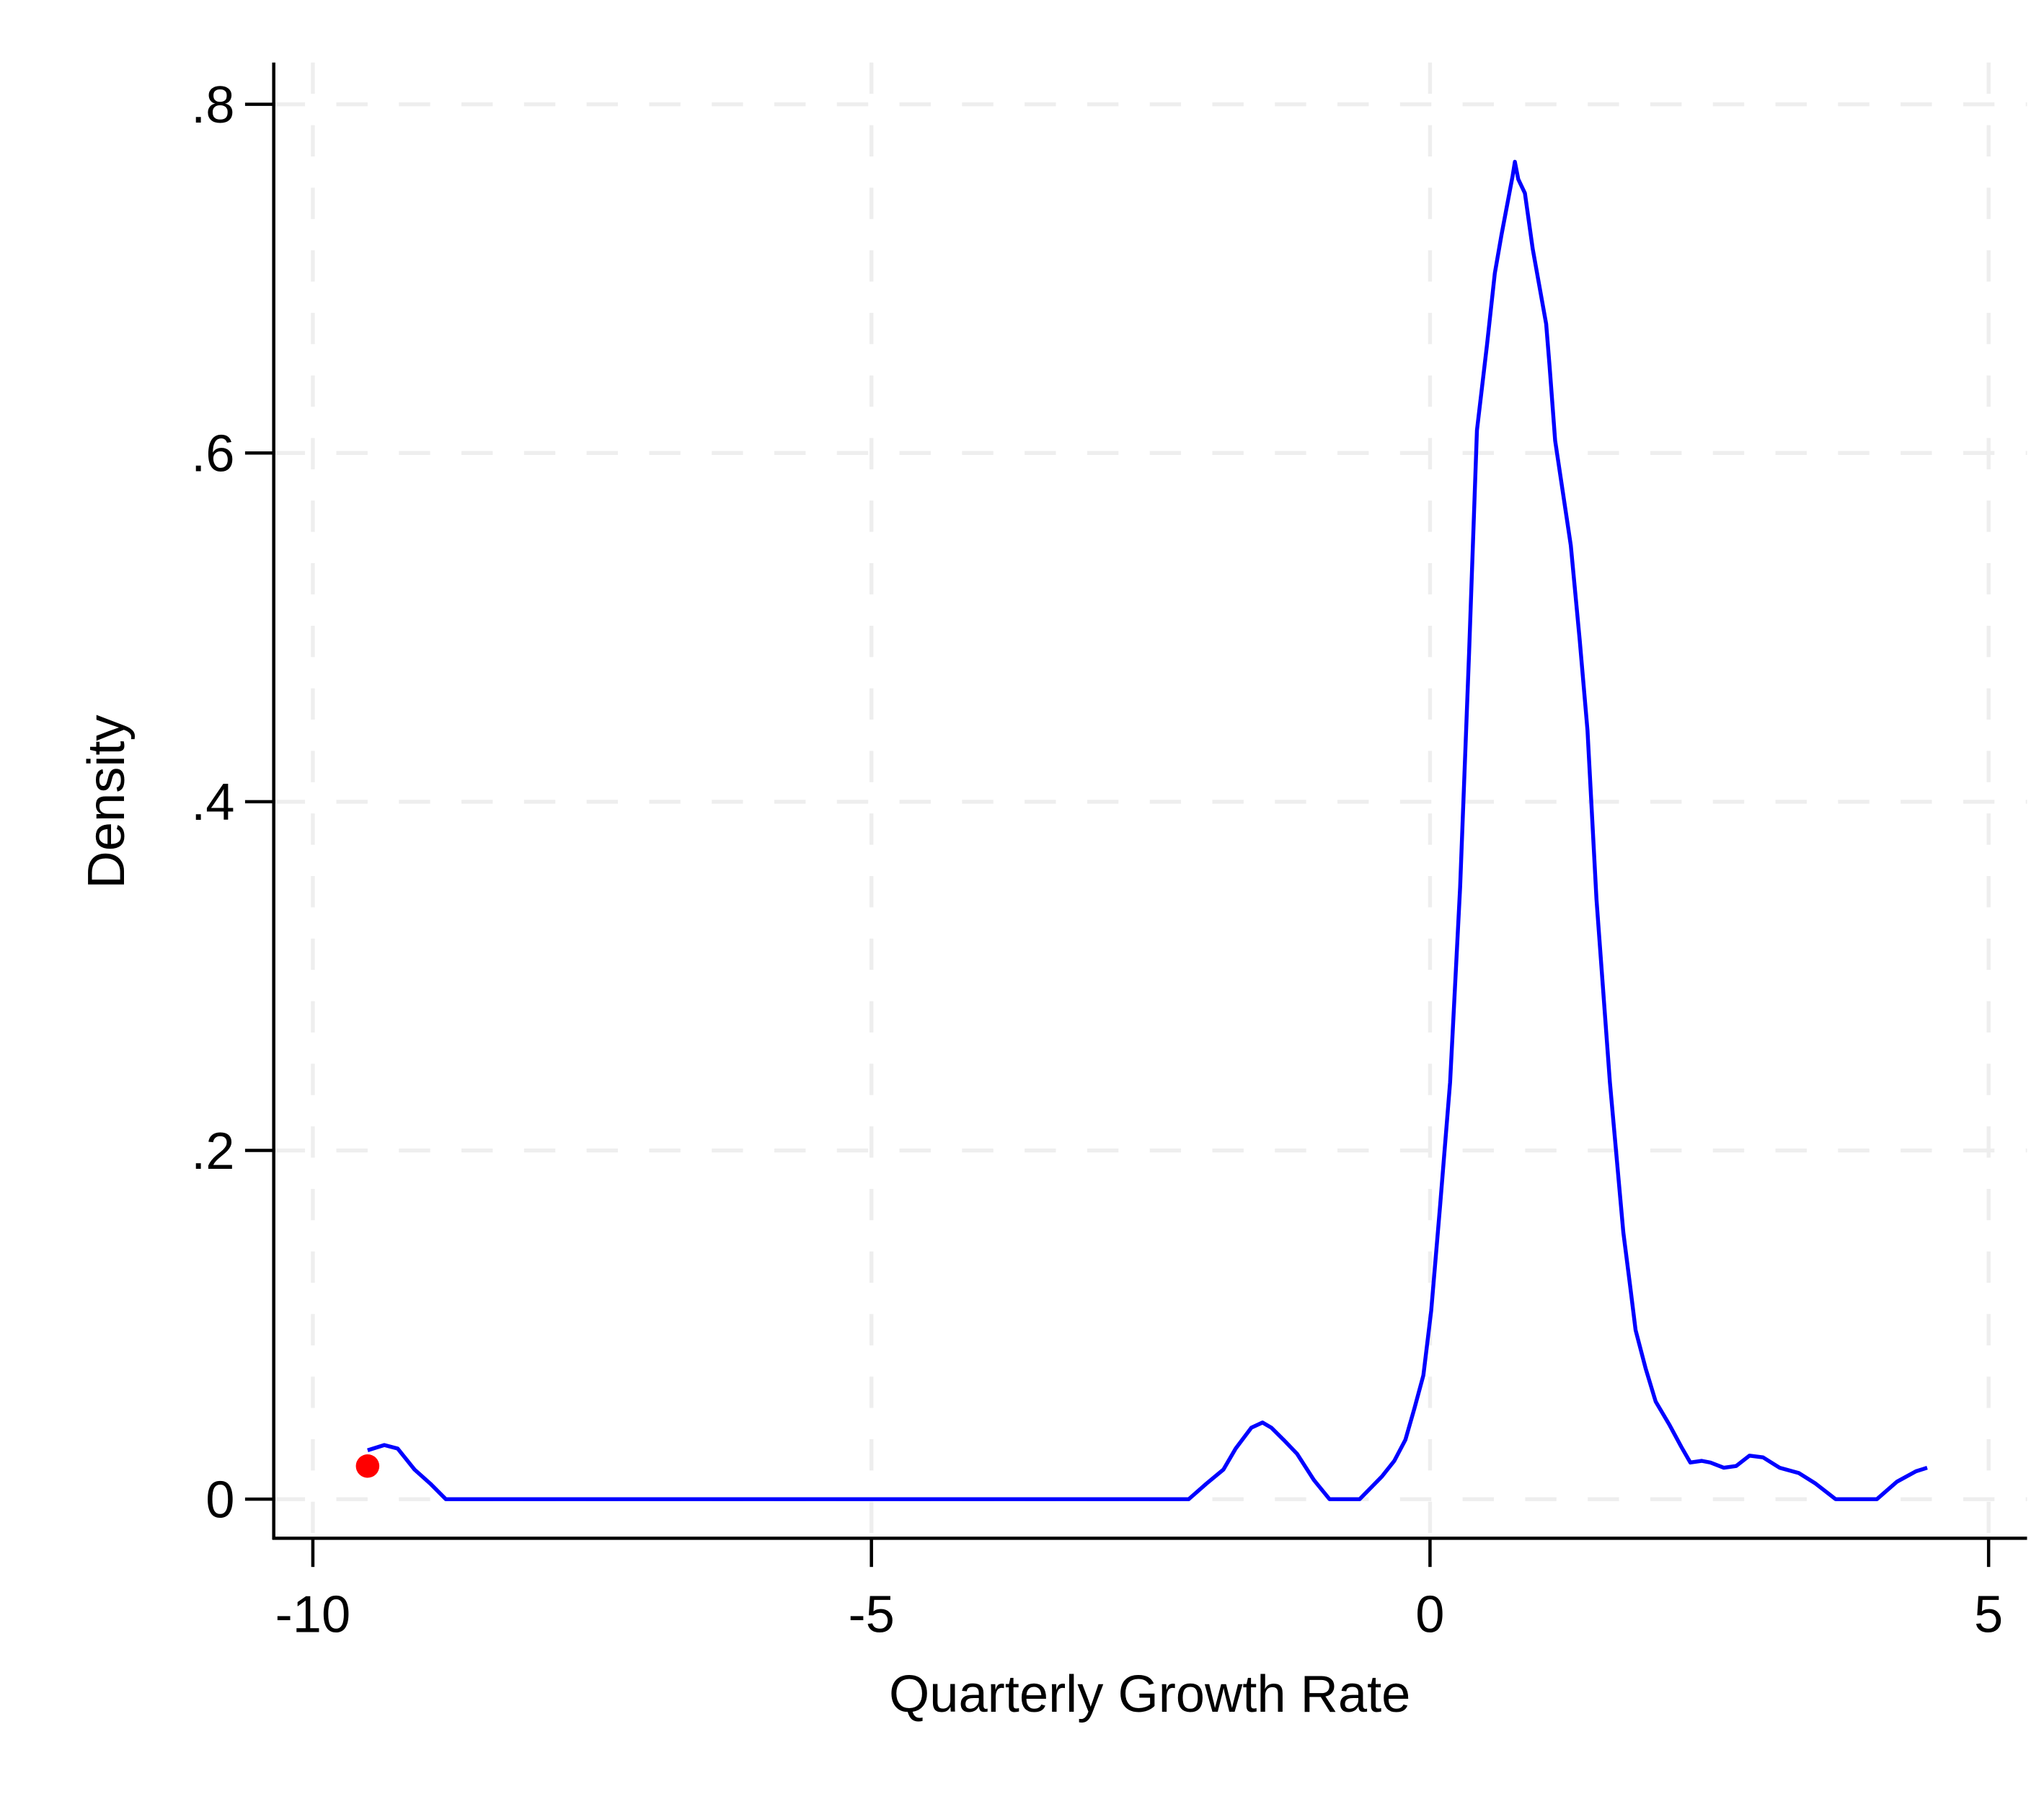 The width and height of the screenshot is (2044, 1799). I want to click on x-tick-label: 5, so click(1988, 1615).